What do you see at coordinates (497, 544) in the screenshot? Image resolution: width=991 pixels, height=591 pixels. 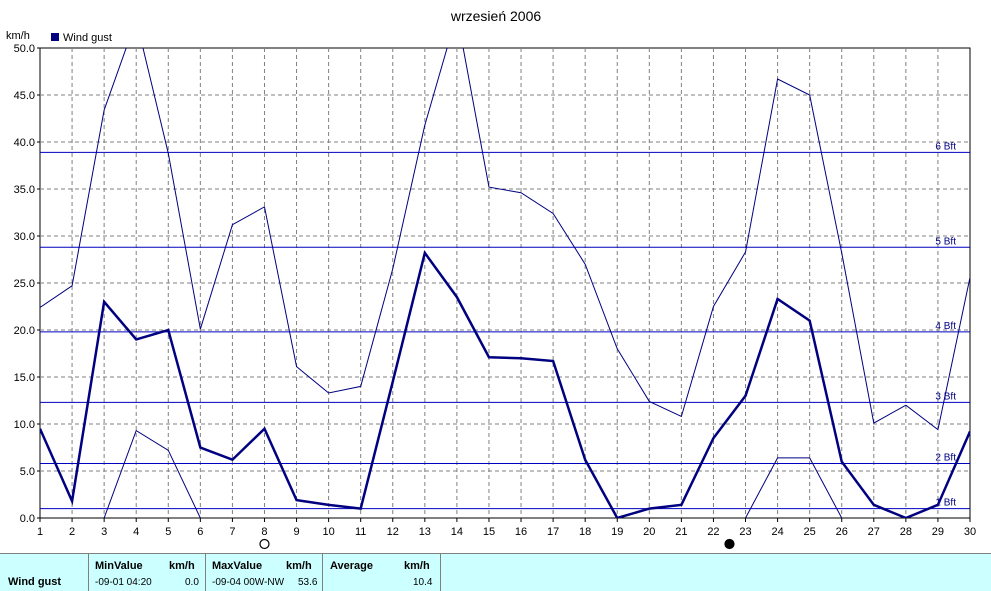 I see `moon-phases` at bounding box center [497, 544].